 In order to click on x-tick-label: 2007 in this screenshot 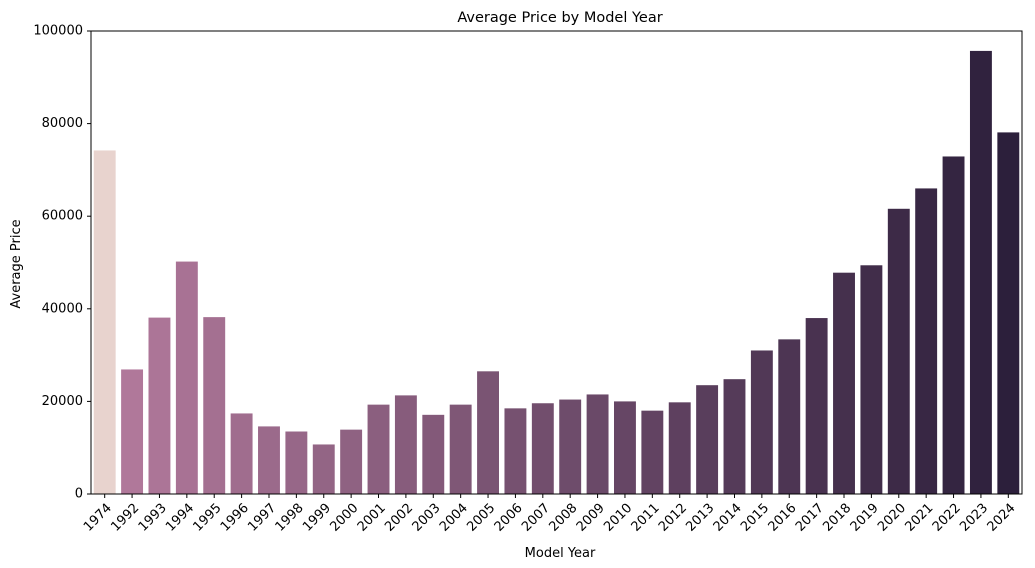, I will do `click(536, 518)`.